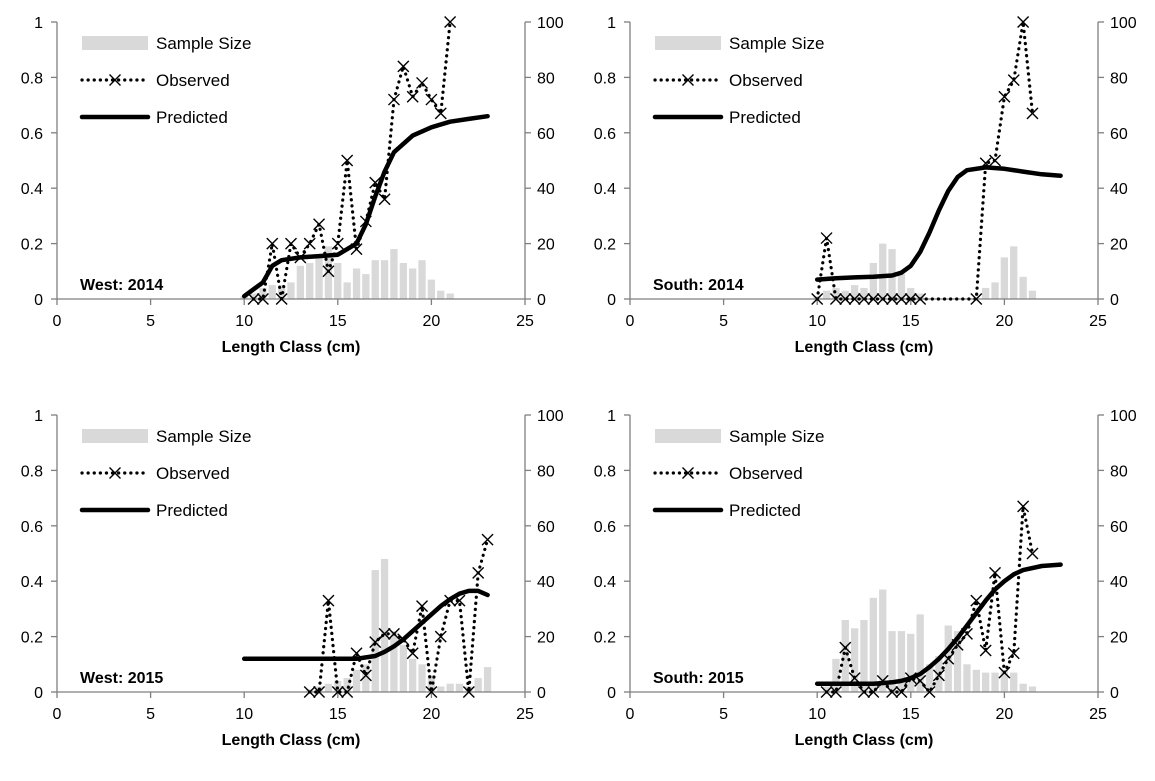  I want to click on y-tick-label: 0.4, so click(32, 189).